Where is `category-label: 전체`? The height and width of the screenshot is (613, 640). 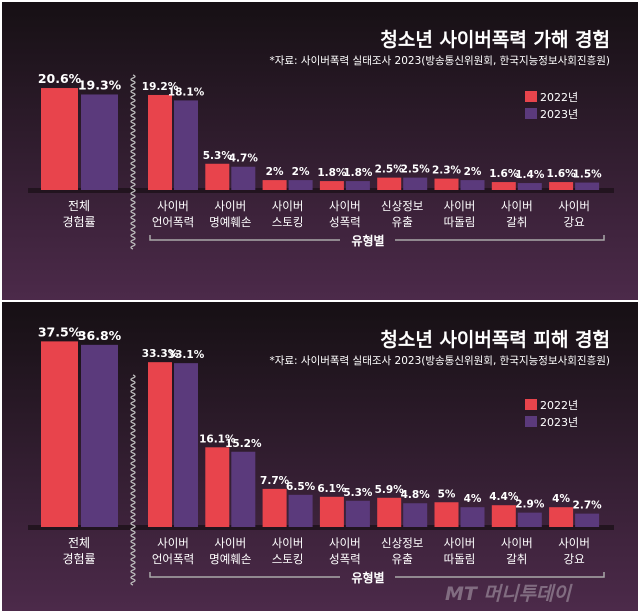 category-label: 전체 is located at coordinates (79, 206).